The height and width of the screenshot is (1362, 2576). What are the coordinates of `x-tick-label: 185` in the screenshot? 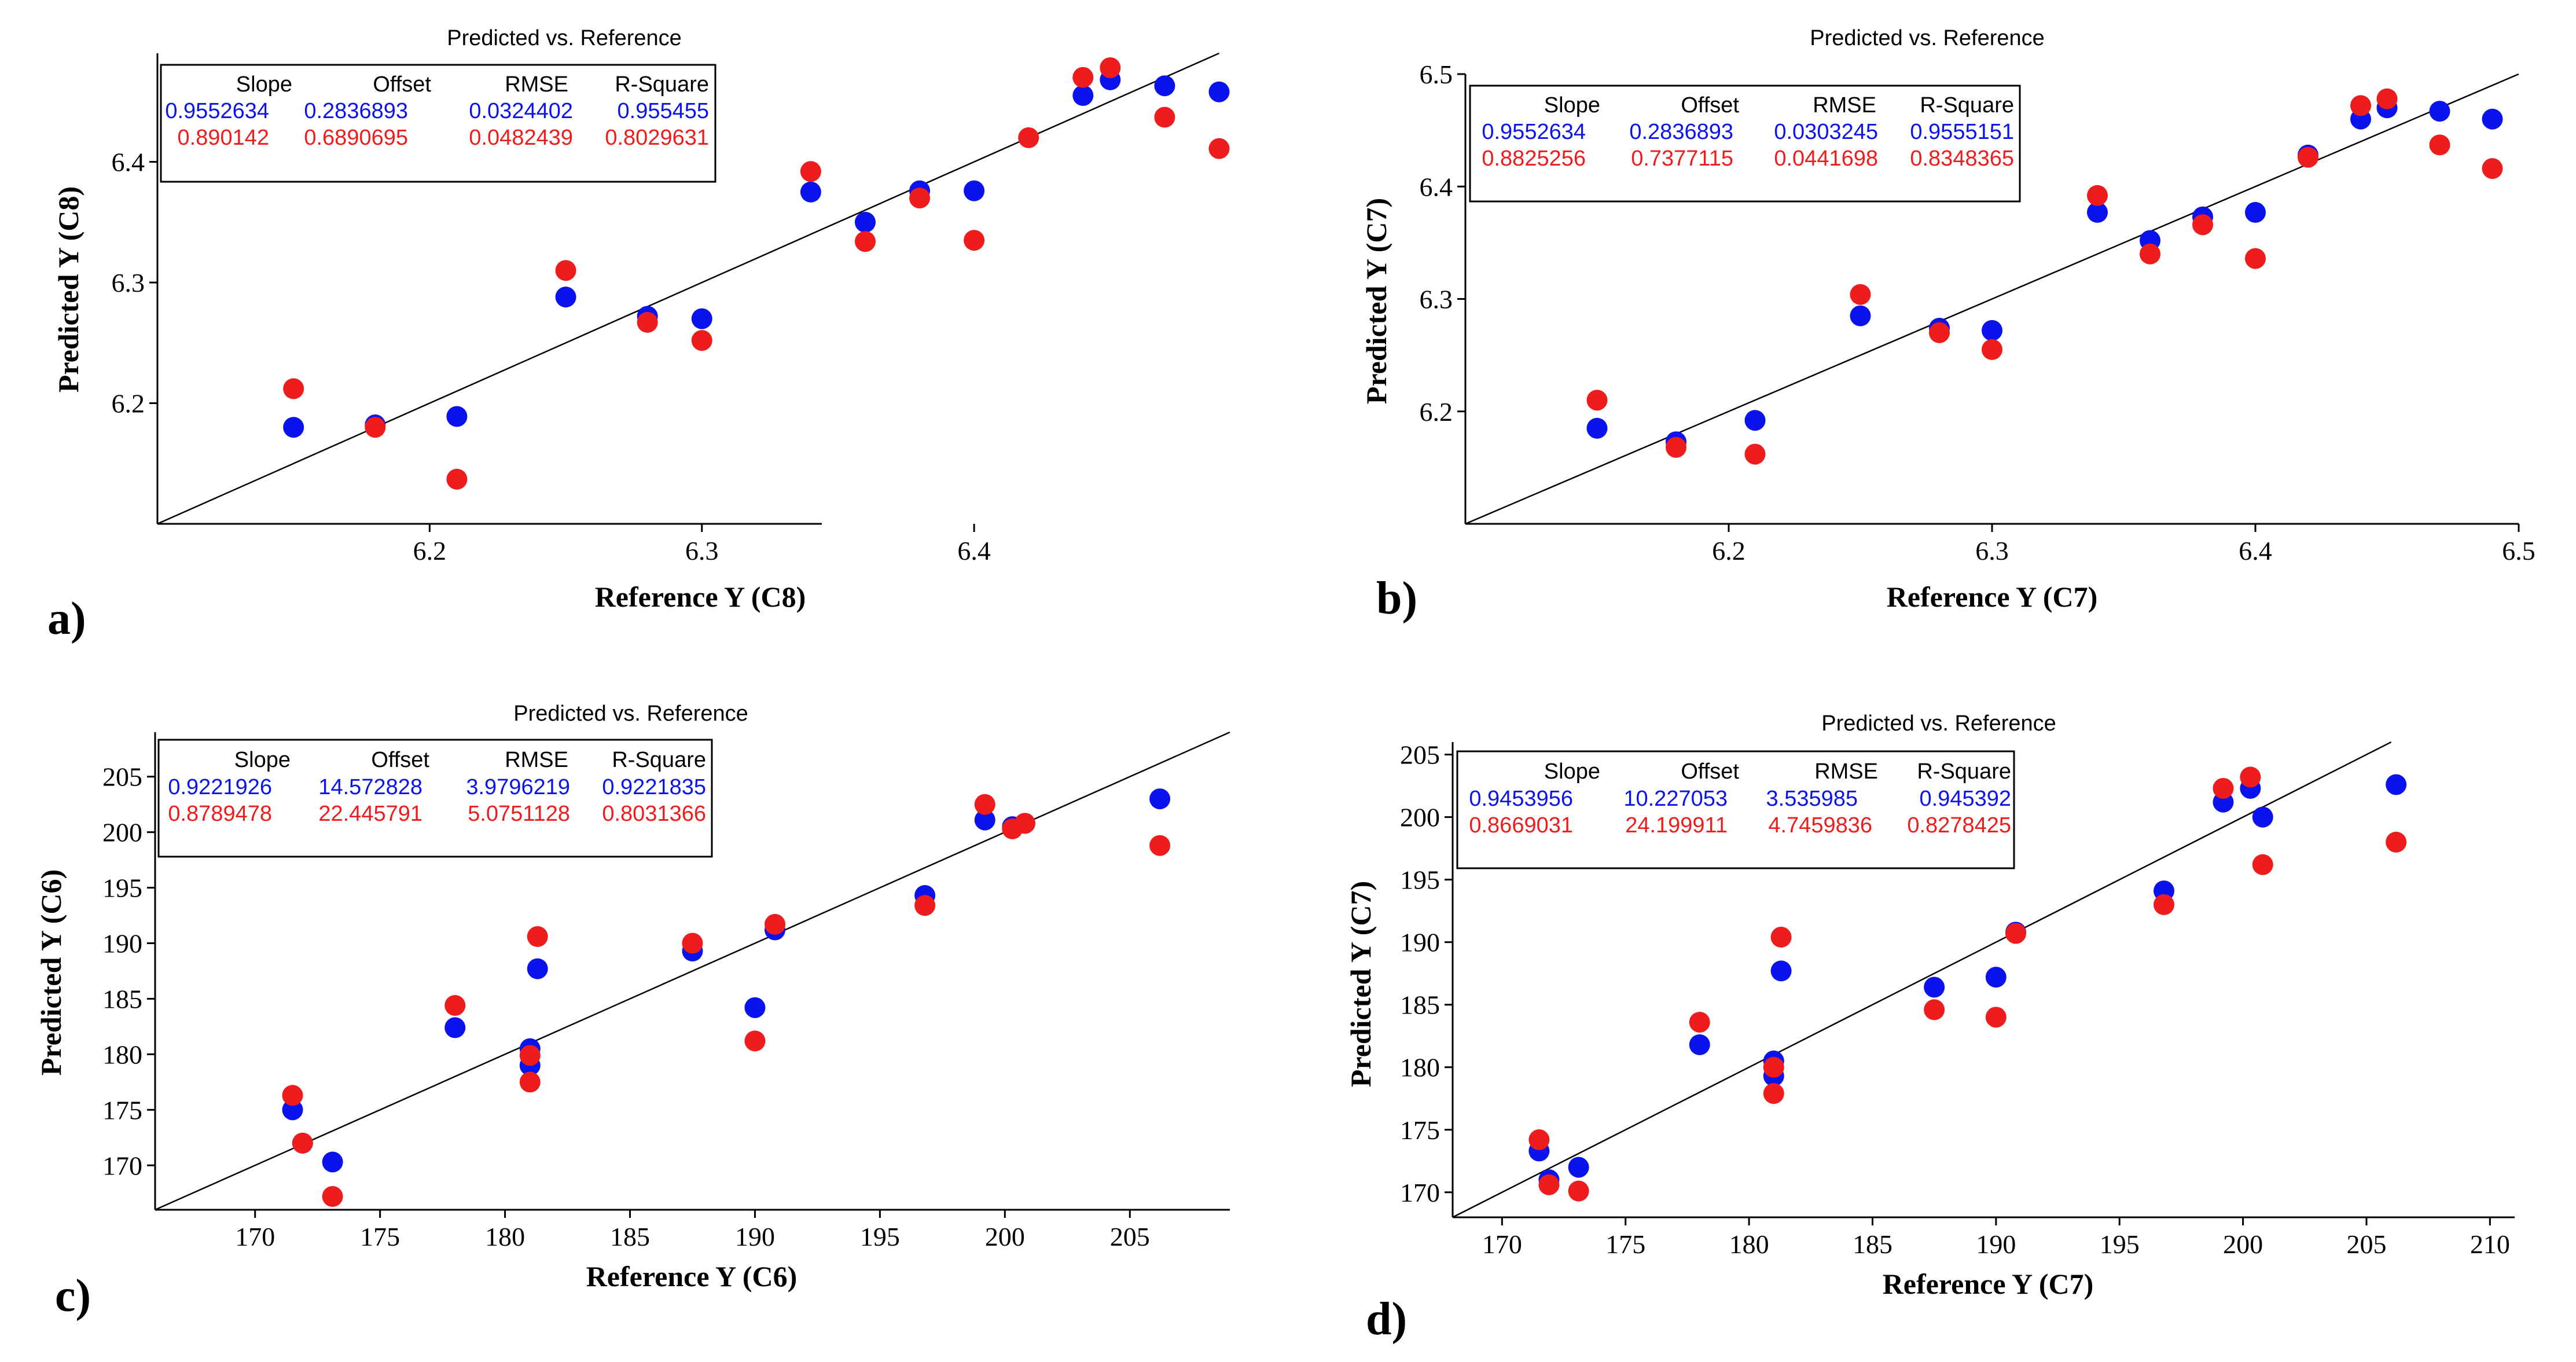 It's located at (1873, 1244).